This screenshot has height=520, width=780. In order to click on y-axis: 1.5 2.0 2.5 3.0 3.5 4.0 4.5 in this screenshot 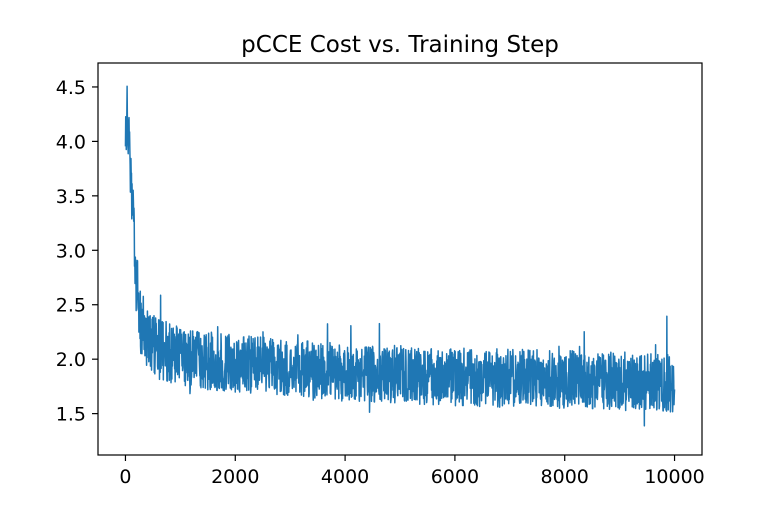, I will do `click(77, 251)`.